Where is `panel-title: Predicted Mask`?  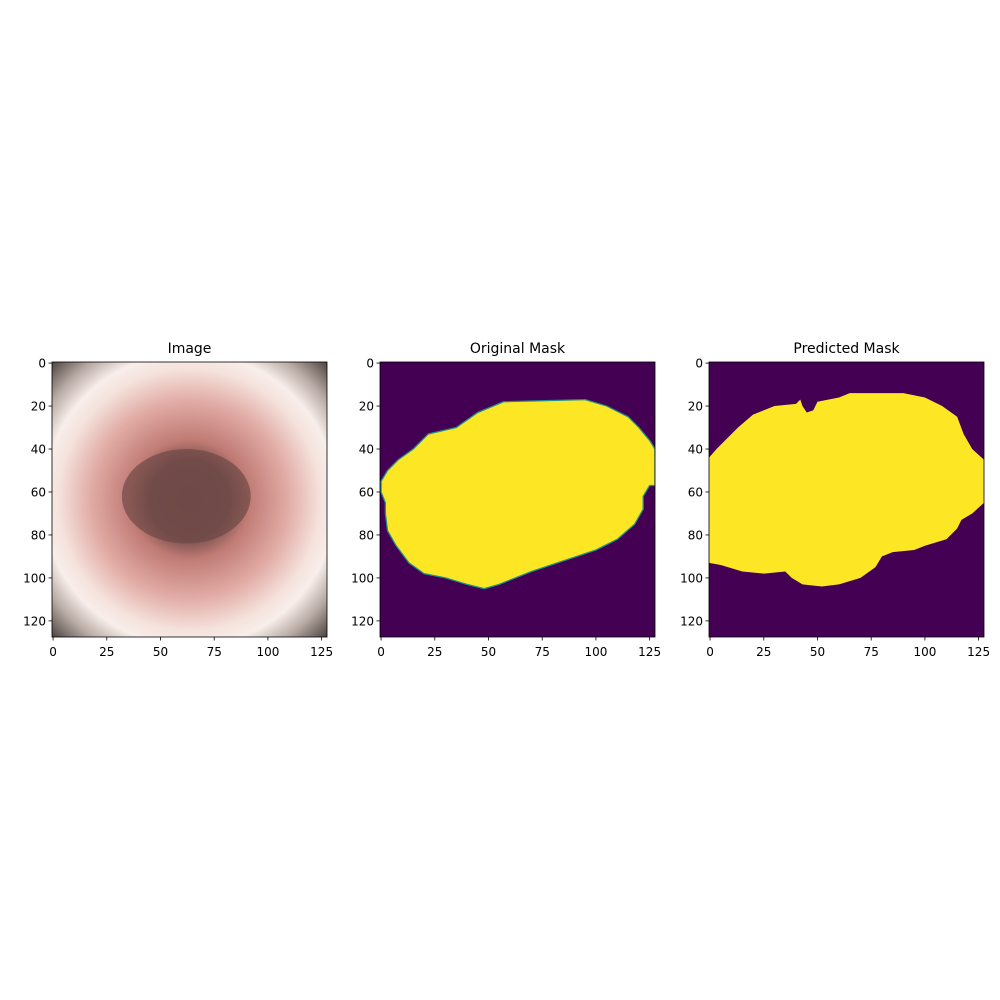 panel-title: Predicted Mask is located at coordinates (846, 349).